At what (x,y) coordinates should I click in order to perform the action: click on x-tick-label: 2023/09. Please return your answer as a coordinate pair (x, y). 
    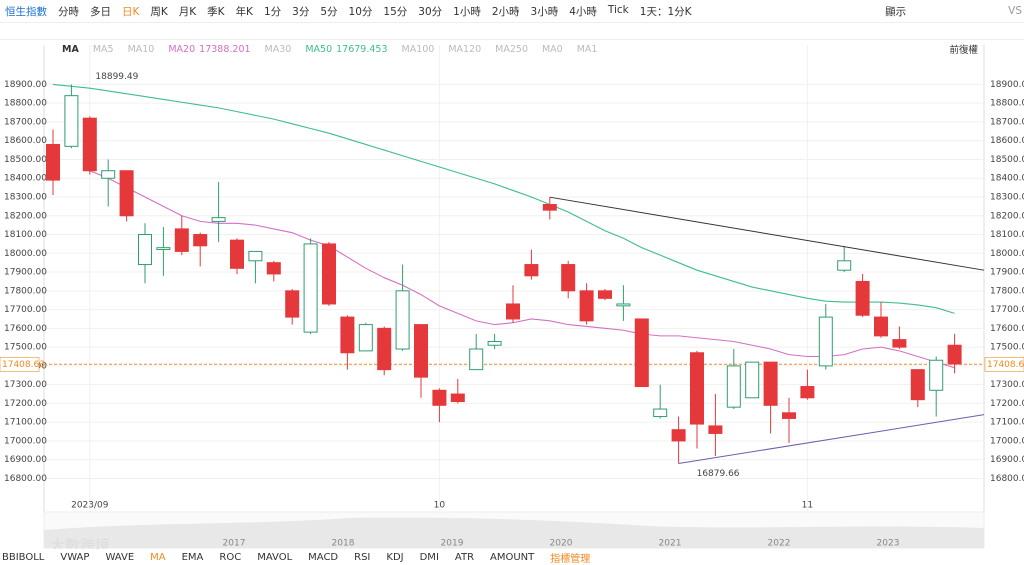
    Looking at the image, I should click on (90, 506).